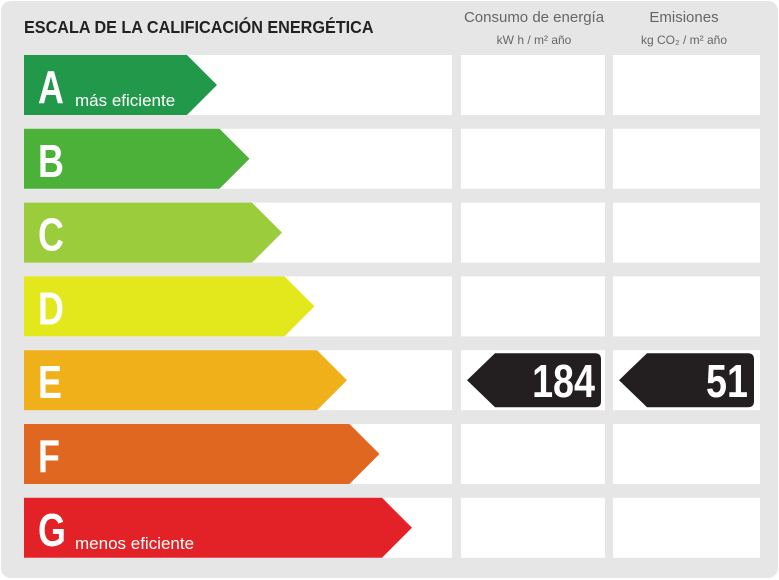 Image resolution: width=779 pixels, height=580 pixels. I want to click on rating-letter: C, so click(51, 234).